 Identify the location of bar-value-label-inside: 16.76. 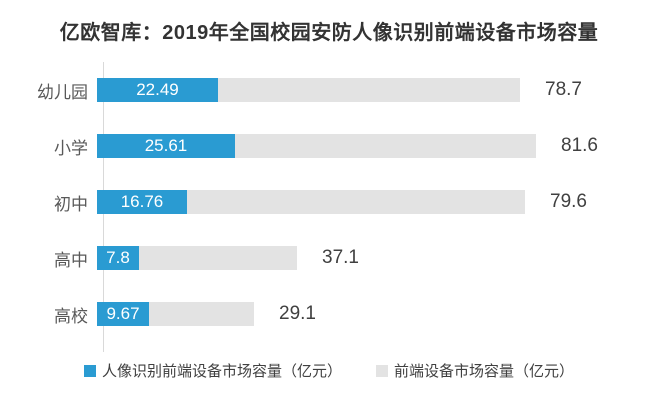
(142, 201).